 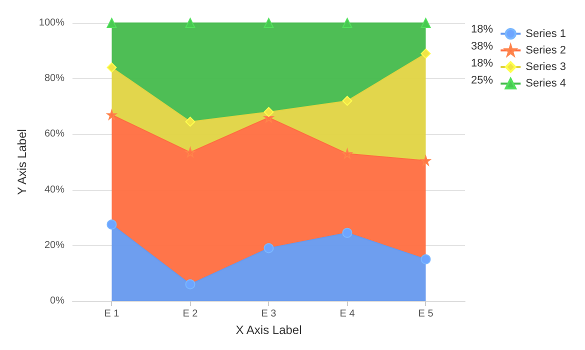 What do you see at coordinates (546, 84) in the screenshot?
I see `legend-label: Series 4` at bounding box center [546, 84].